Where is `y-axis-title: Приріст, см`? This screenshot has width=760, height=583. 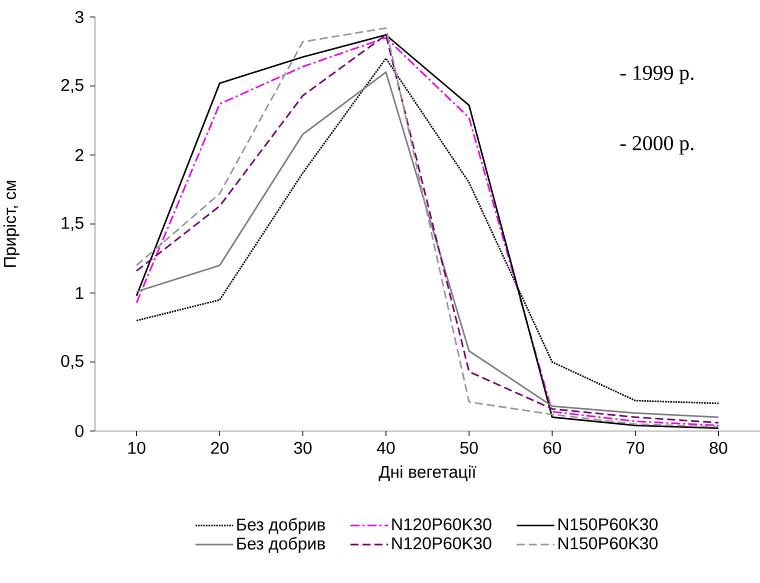
y-axis-title: Приріст, см is located at coordinates (11, 223).